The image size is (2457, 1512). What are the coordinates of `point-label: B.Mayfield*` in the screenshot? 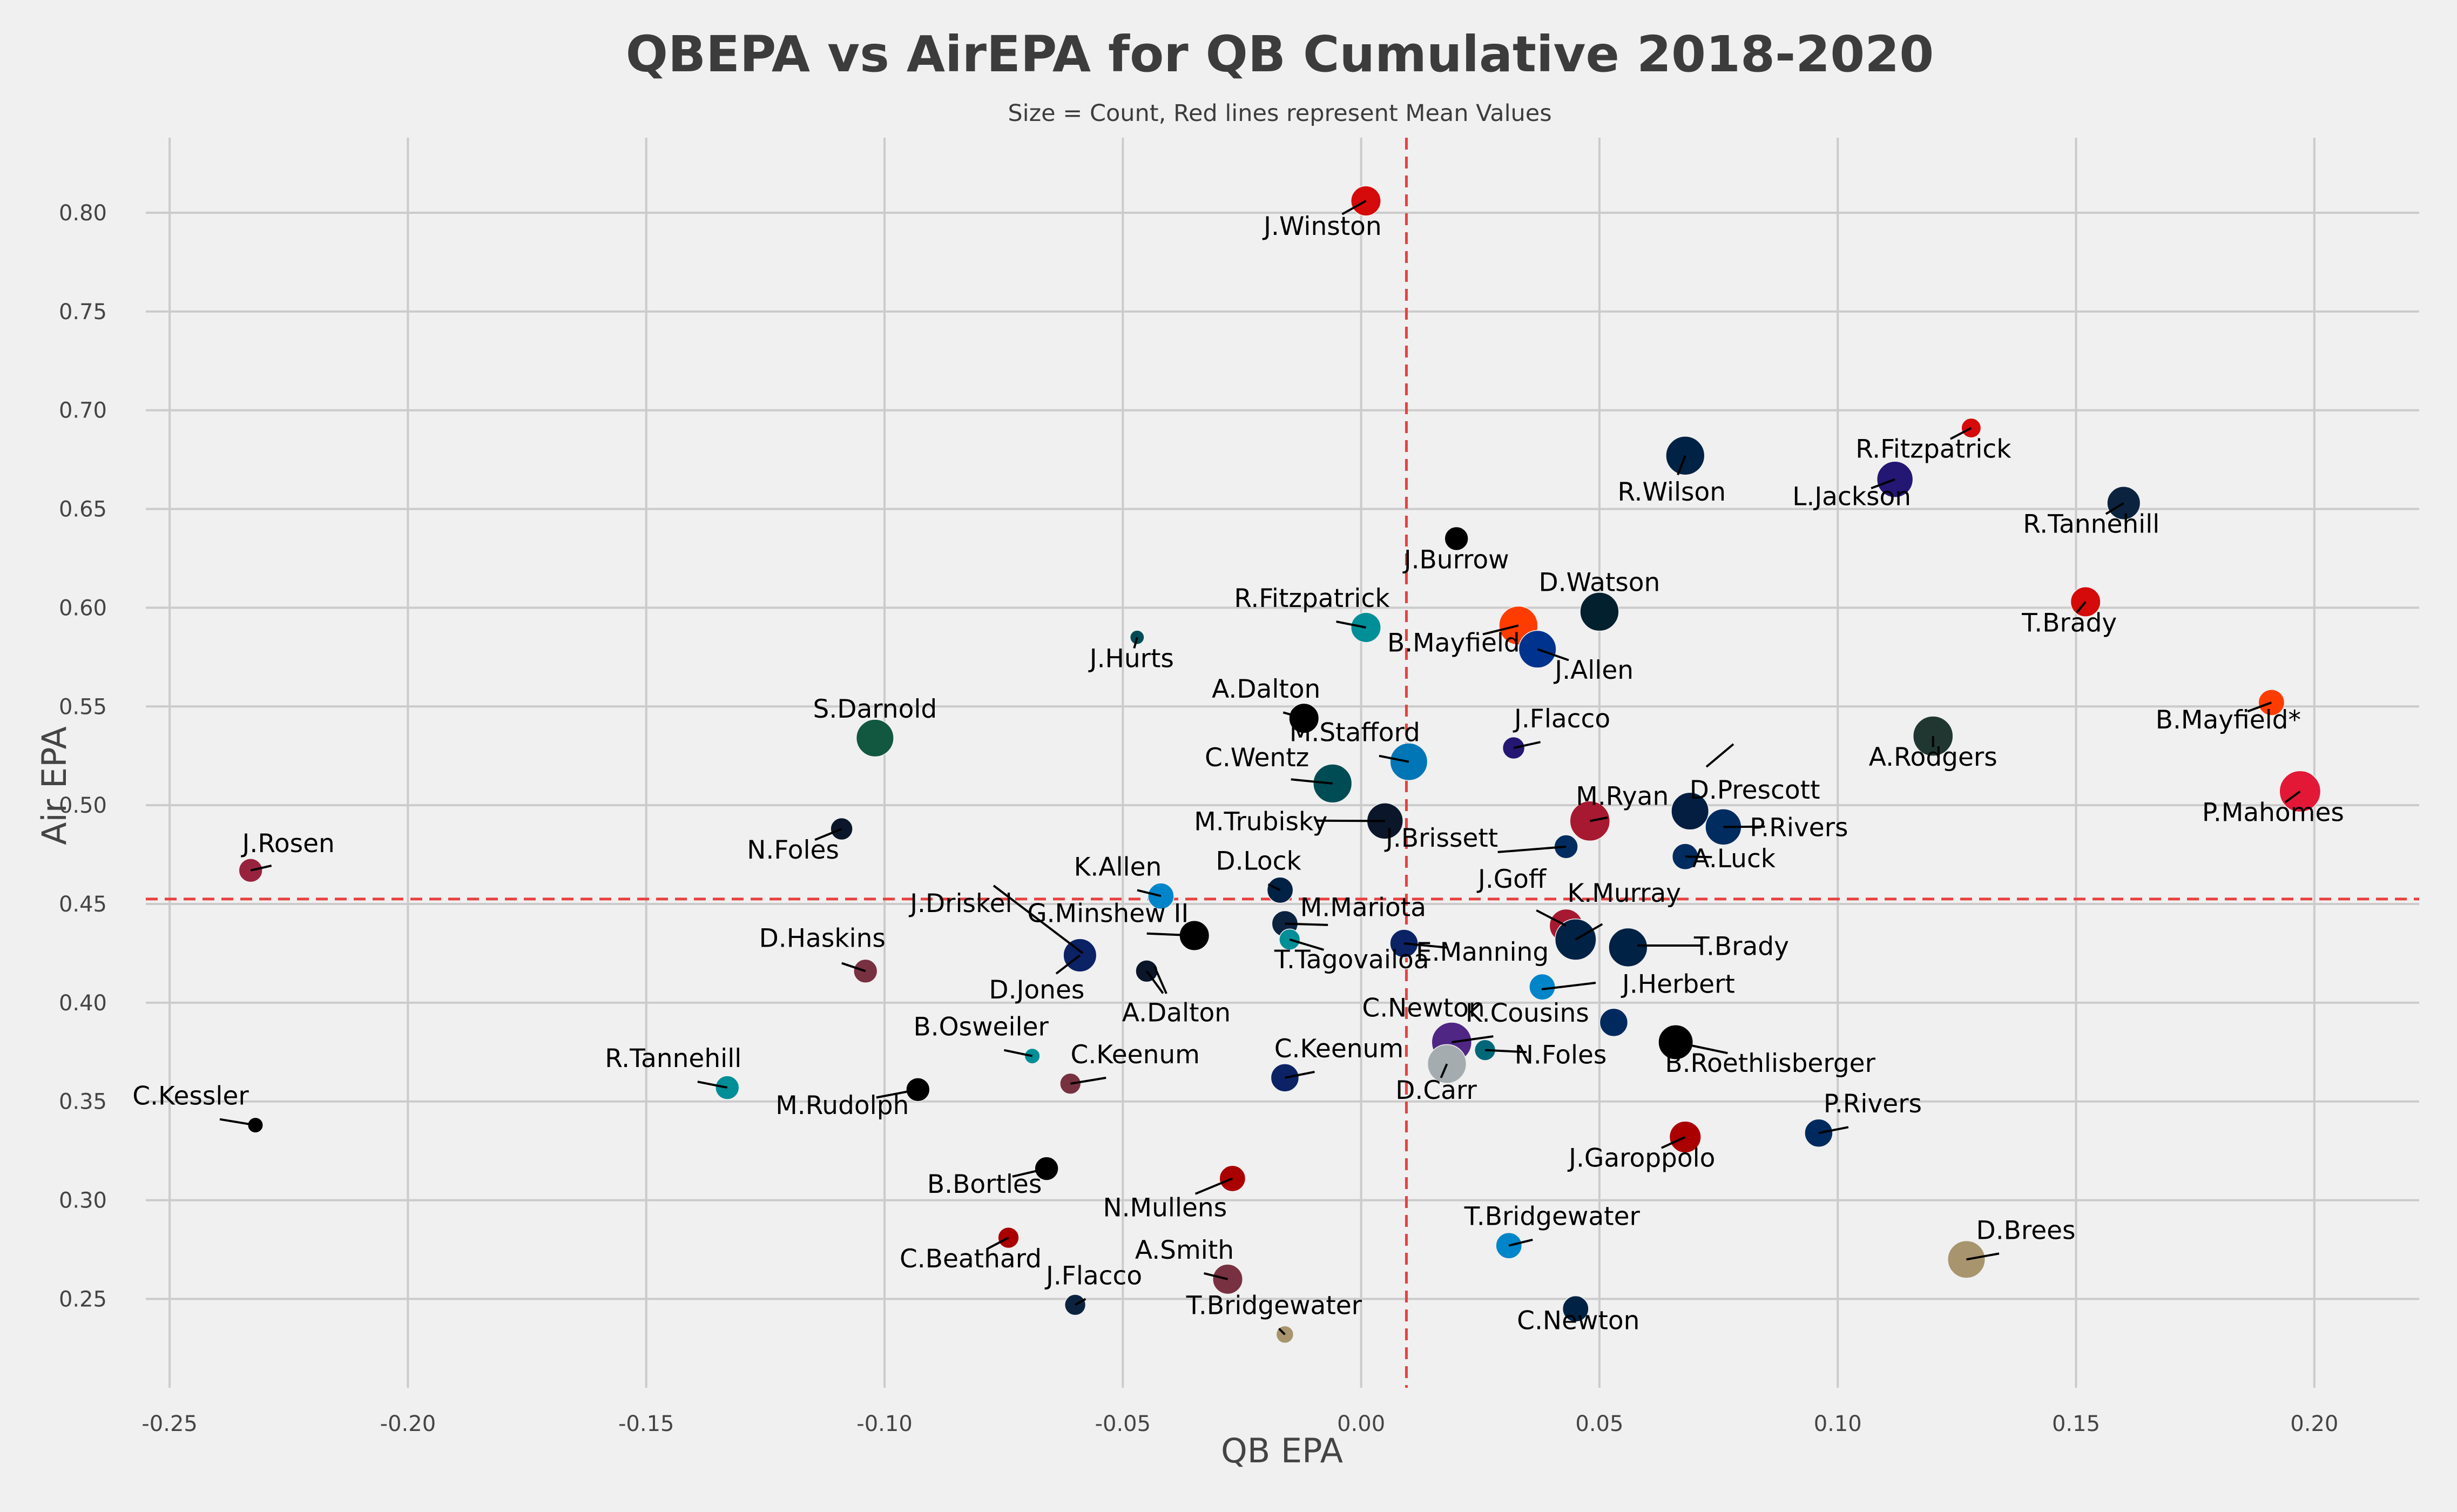 It's located at (2229, 720).